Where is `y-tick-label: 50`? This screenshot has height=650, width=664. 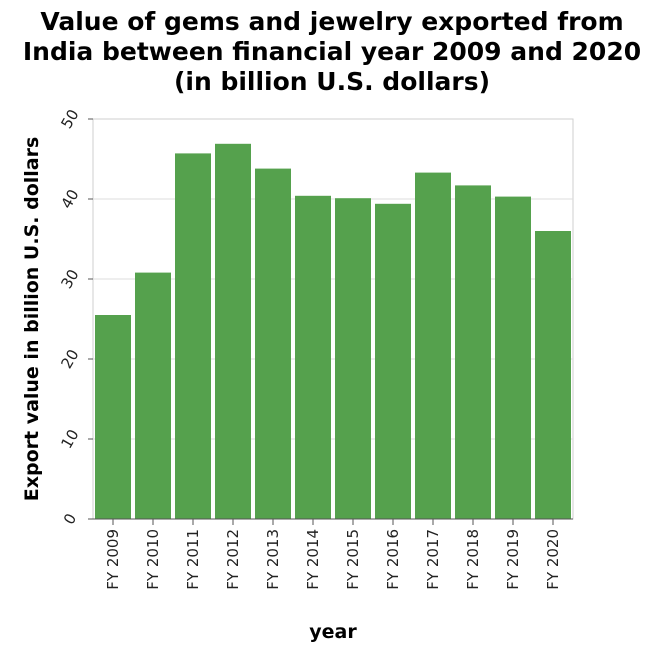 y-tick-label: 50 is located at coordinates (69, 119).